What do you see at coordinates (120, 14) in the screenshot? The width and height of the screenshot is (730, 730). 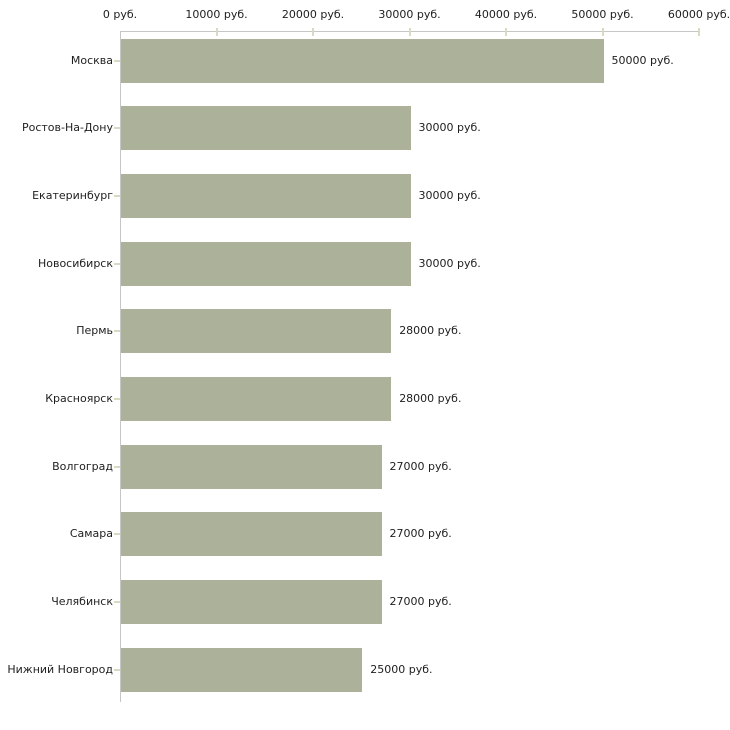 I see `x-axis-tick-label: 0 руб.` at bounding box center [120, 14].